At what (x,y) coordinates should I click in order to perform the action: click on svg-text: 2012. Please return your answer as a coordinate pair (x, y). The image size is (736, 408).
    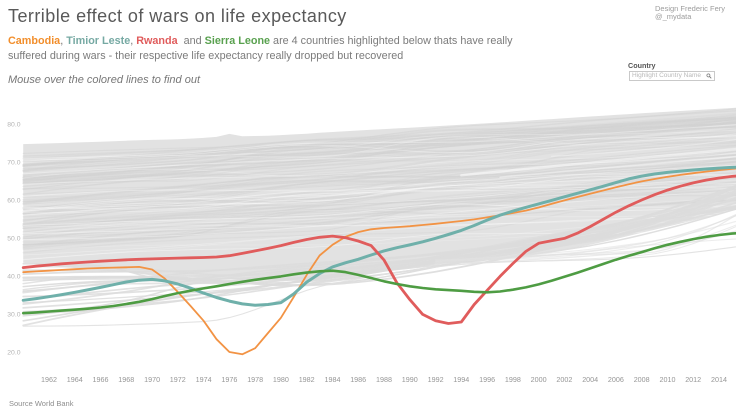
    Looking at the image, I should click on (693, 379).